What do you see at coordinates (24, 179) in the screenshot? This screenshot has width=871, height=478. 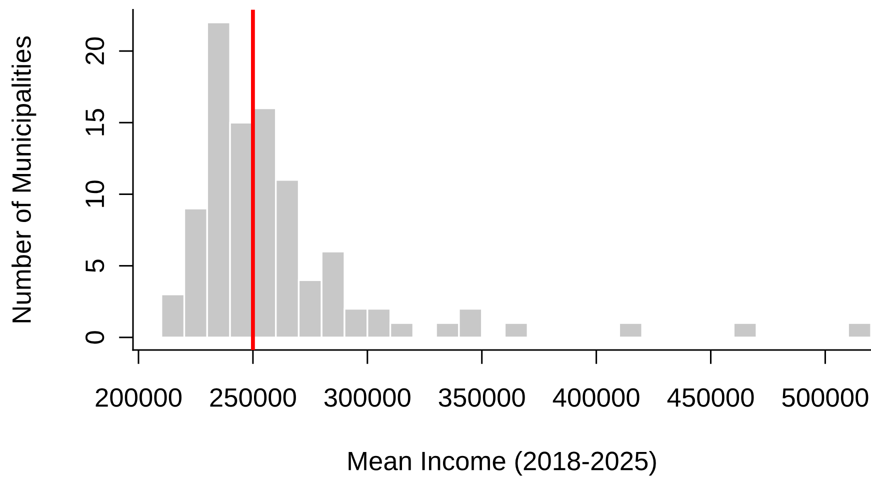 I see `y-axis-title: Number of Municipalities` at bounding box center [24, 179].